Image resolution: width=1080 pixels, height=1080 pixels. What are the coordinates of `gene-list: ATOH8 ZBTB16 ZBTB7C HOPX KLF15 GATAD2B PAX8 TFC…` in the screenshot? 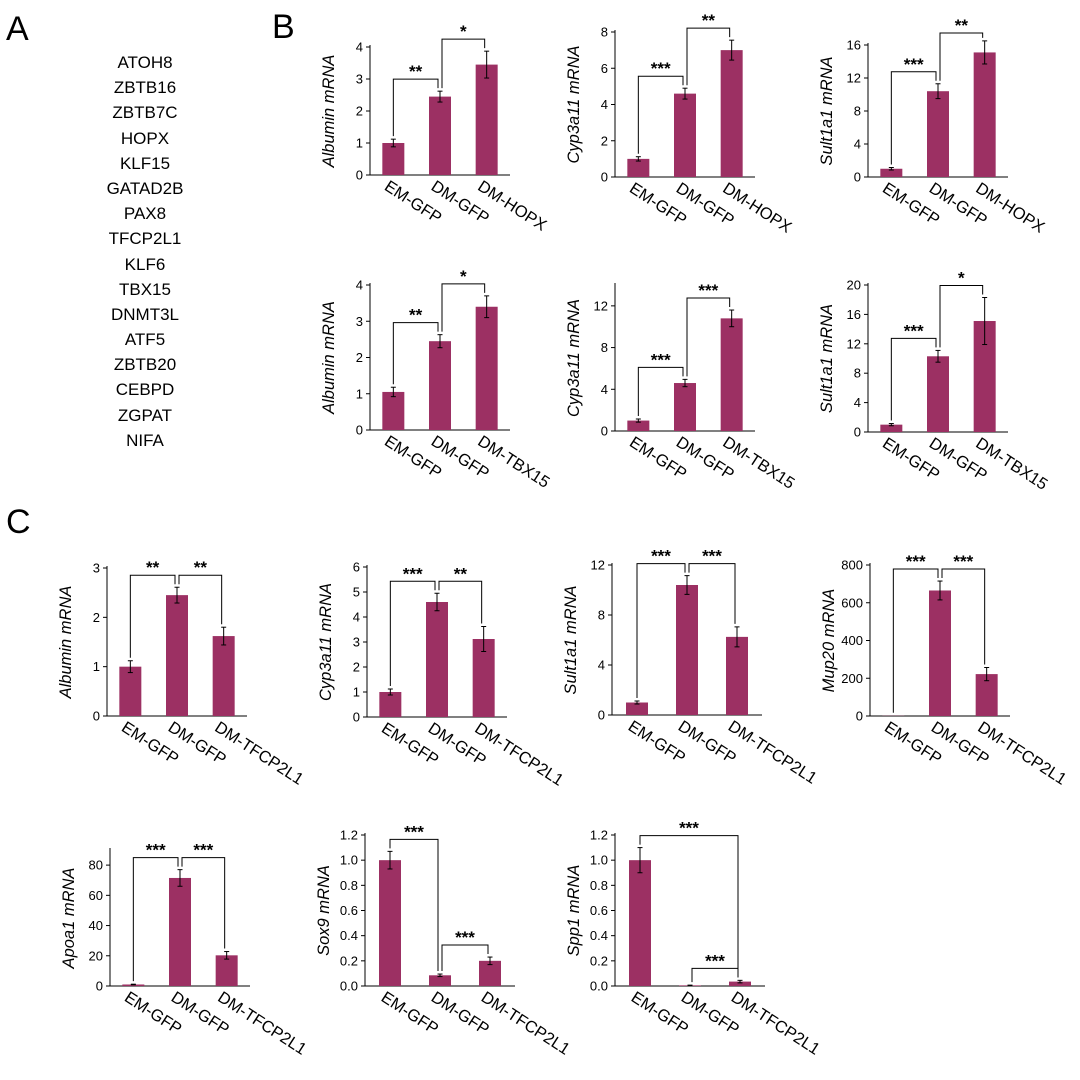 It's located at (145, 251).